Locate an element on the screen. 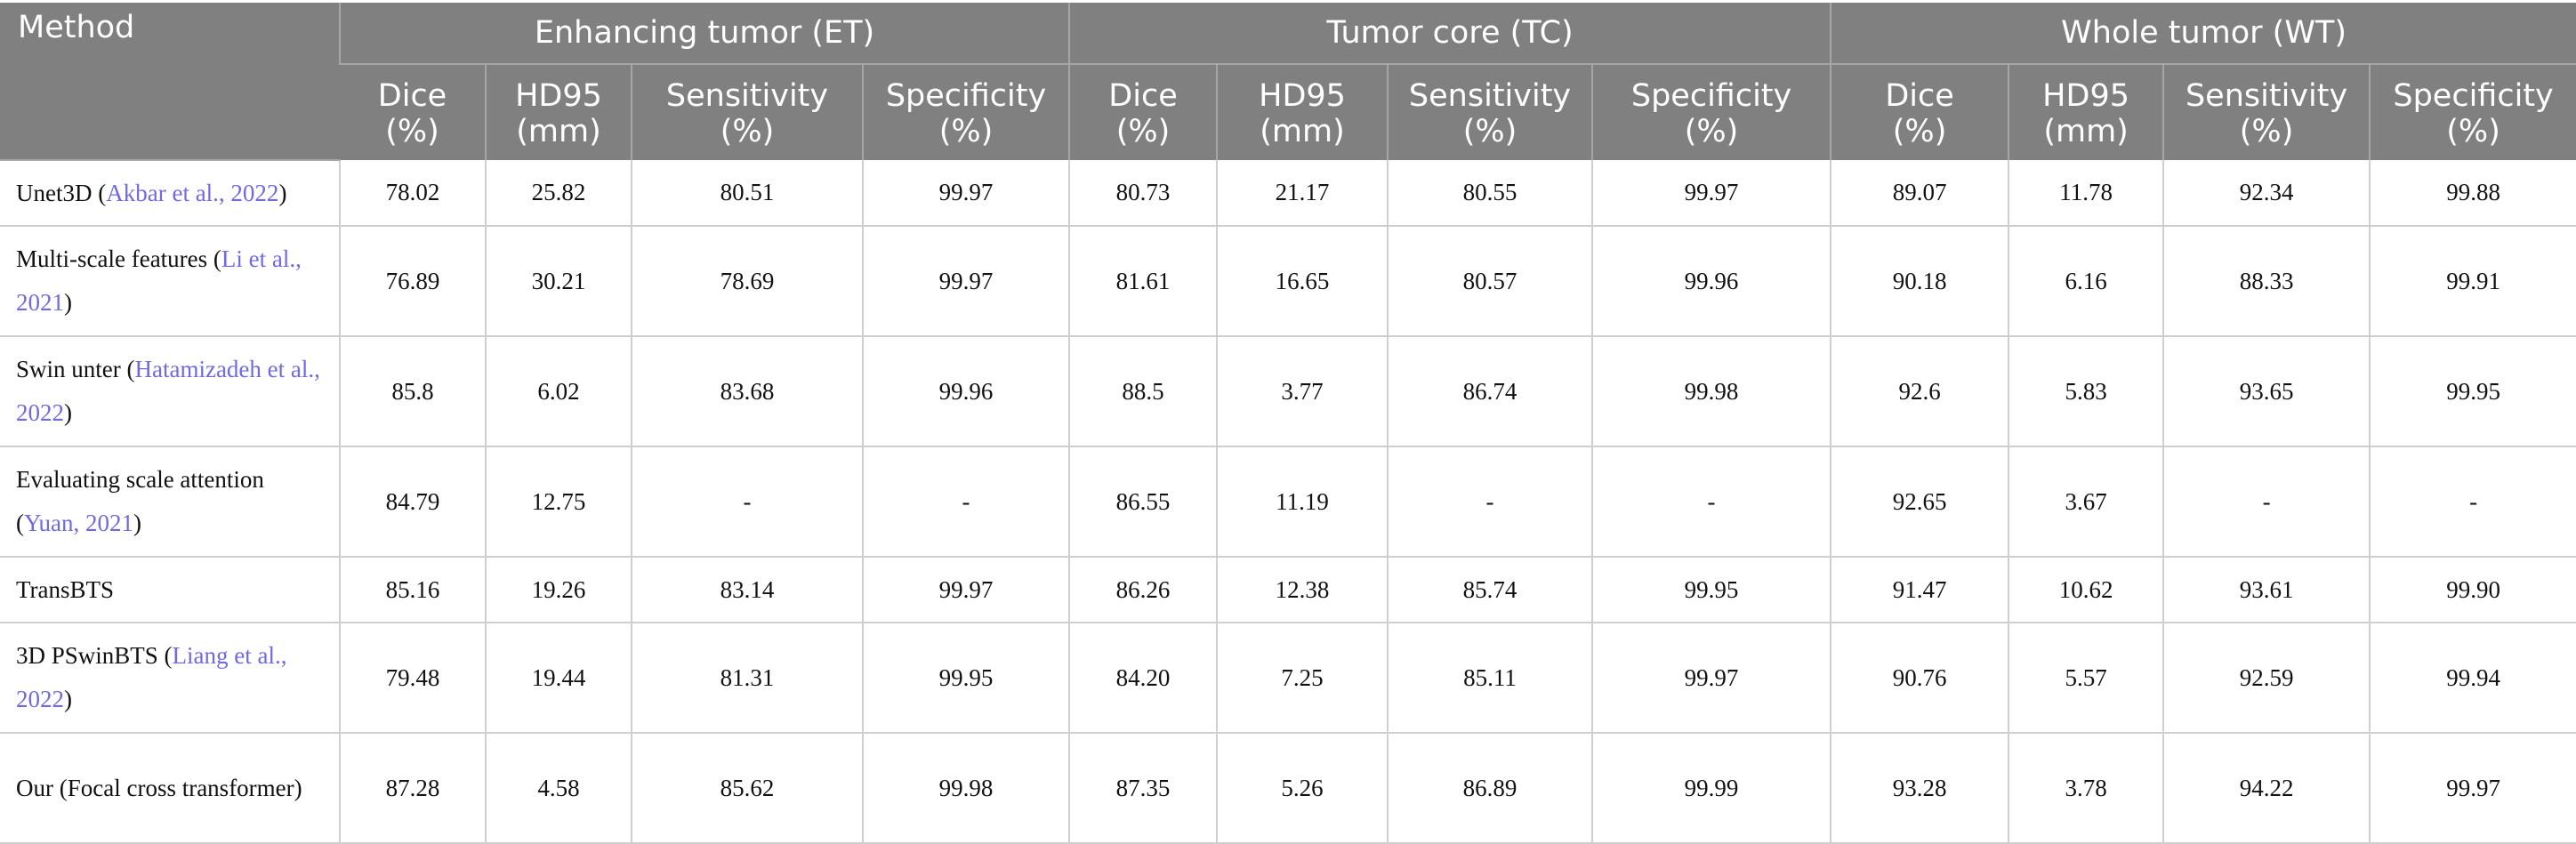  value-cell: 6.02 is located at coordinates (558, 391).